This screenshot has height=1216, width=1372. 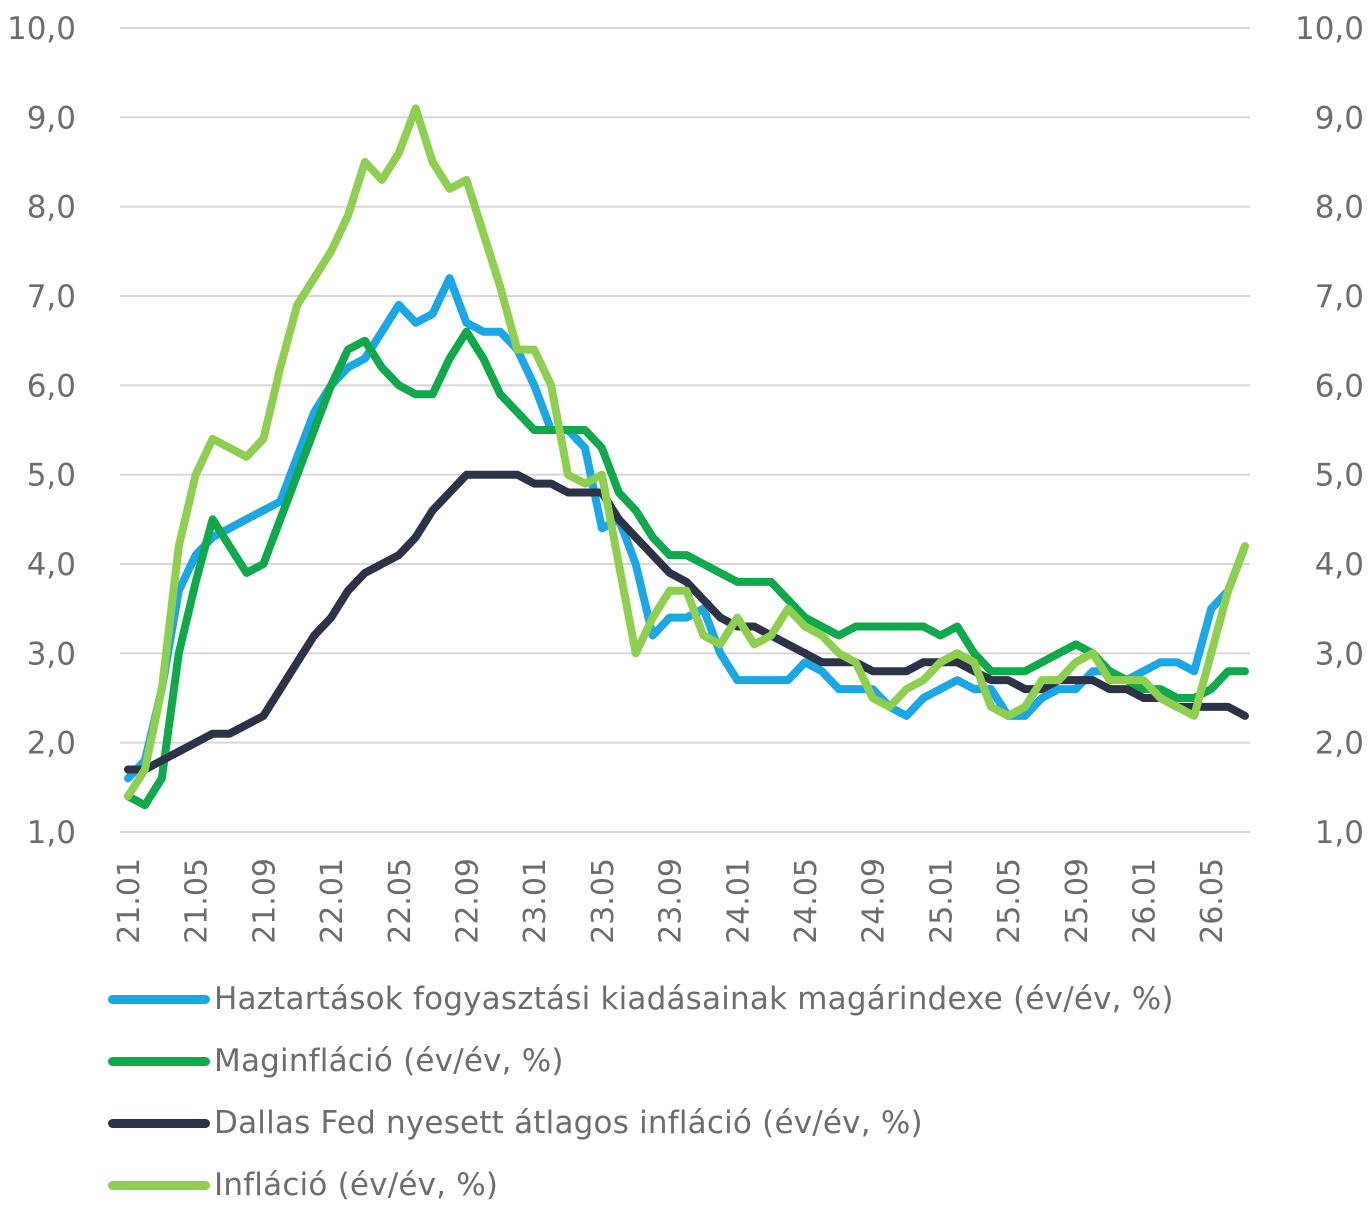 I want to click on y-tick-label-left: 7,0, so click(x=51, y=297).